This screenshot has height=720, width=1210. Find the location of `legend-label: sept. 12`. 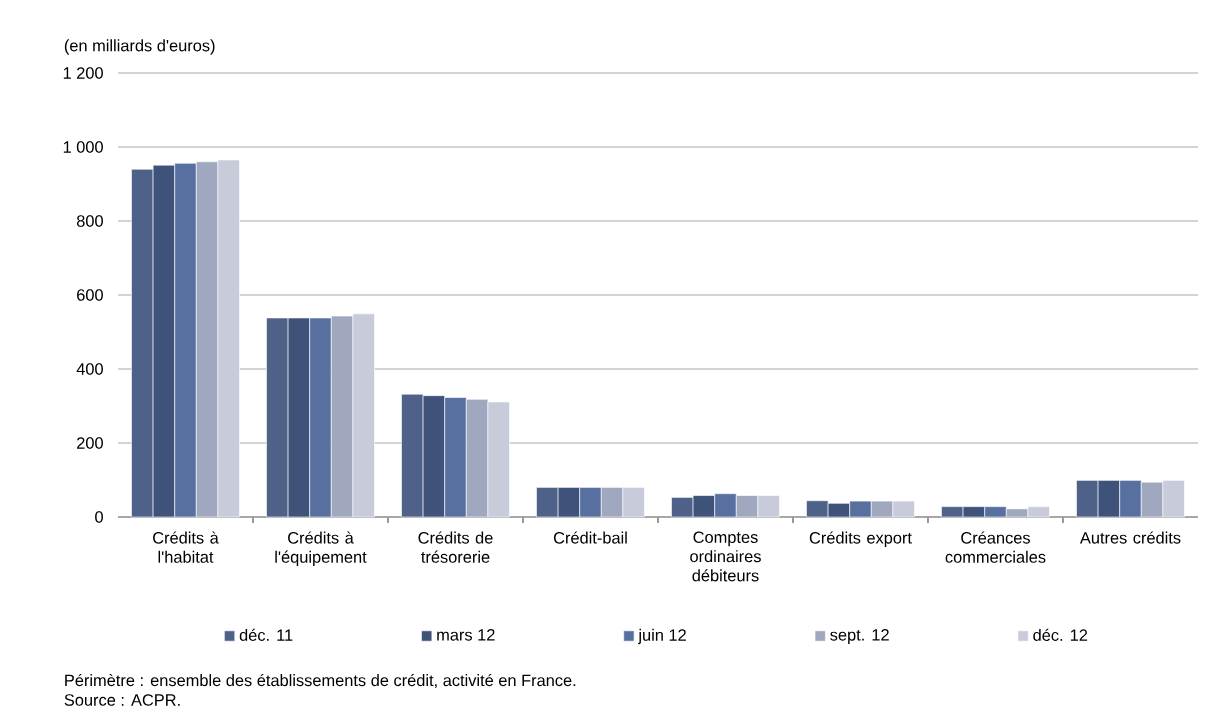

legend-label: sept. 12 is located at coordinates (859, 636).